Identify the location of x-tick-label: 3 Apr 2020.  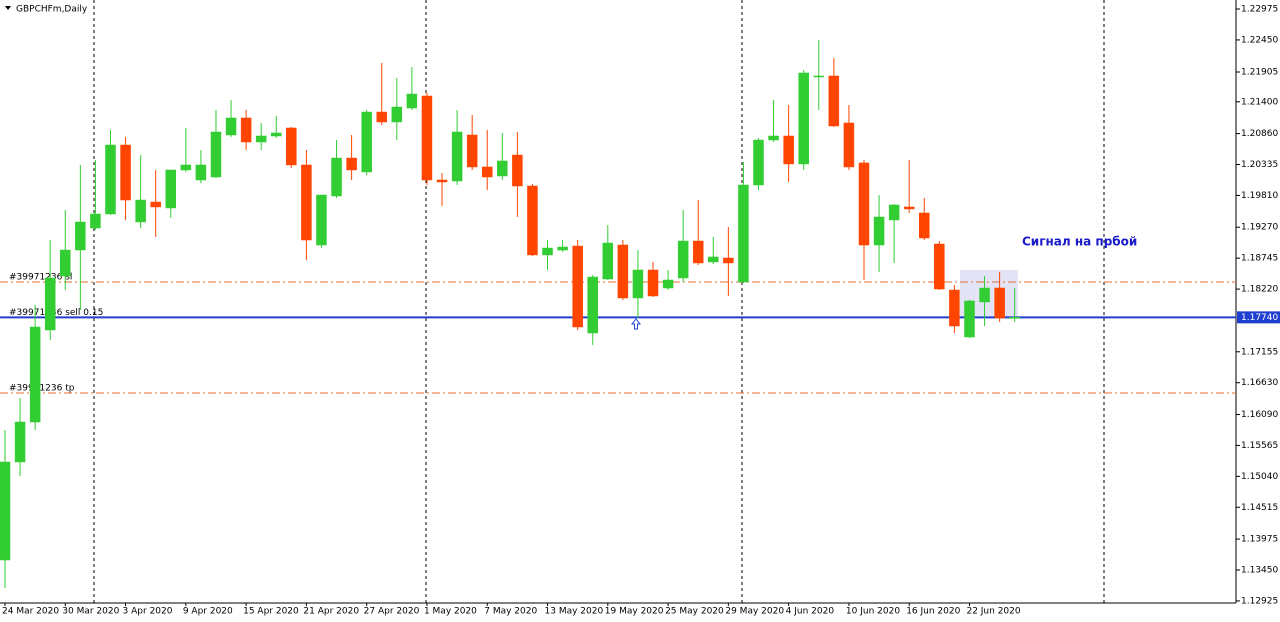
(148, 612).